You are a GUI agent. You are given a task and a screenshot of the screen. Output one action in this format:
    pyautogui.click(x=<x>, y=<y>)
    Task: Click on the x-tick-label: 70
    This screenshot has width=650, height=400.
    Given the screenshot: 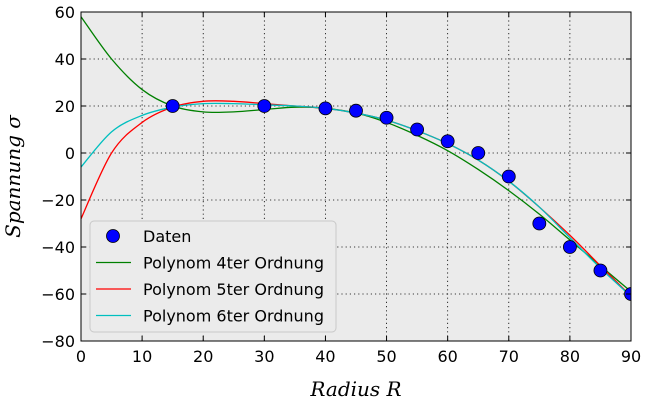 What is the action you would take?
    pyautogui.click(x=509, y=356)
    